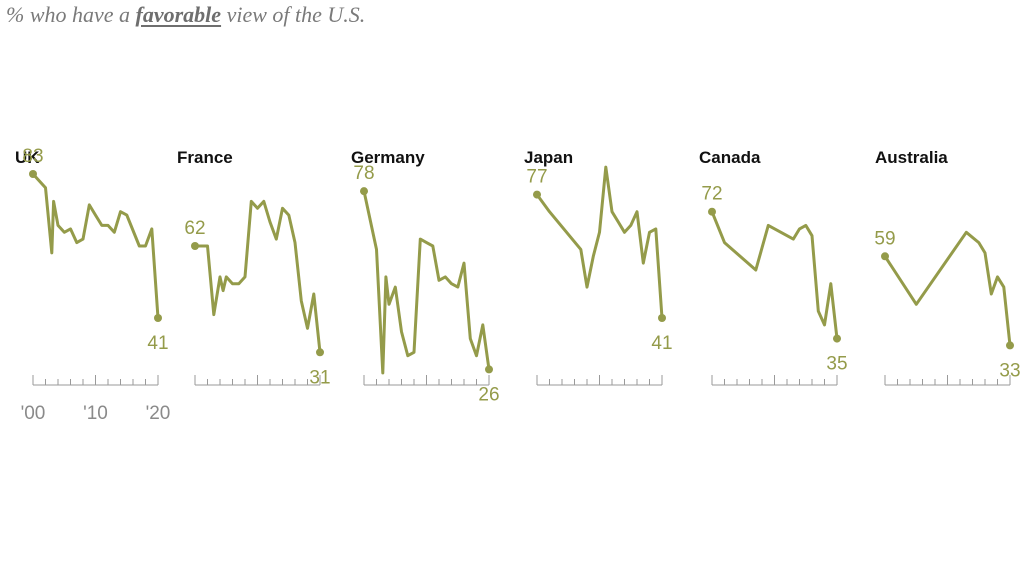 Image resolution: width=1024 pixels, height=577 pixels. What do you see at coordinates (178, 14) in the screenshot?
I see `subtitle-emphasis: favorable` at bounding box center [178, 14].